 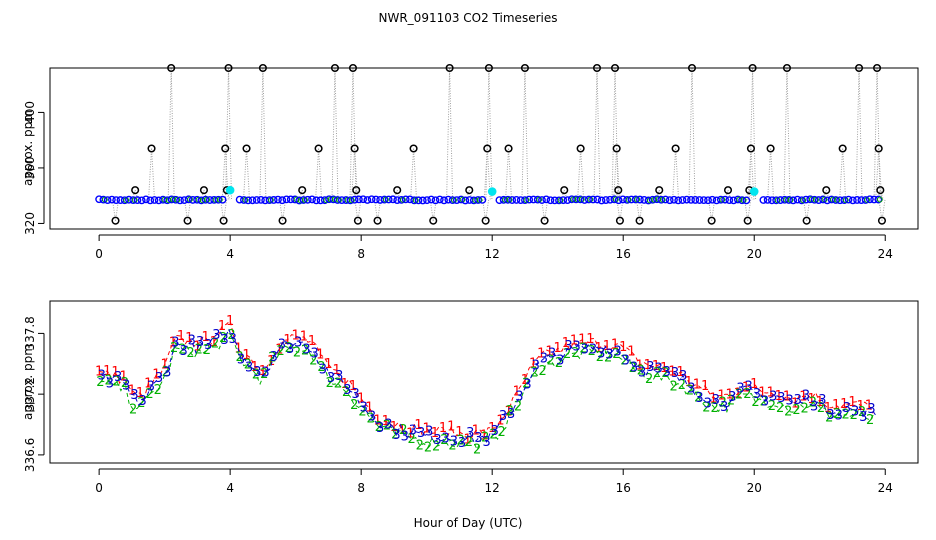 What do you see at coordinates (623, 254) in the screenshot?
I see `top-x-tick-label: 16` at bounding box center [623, 254].